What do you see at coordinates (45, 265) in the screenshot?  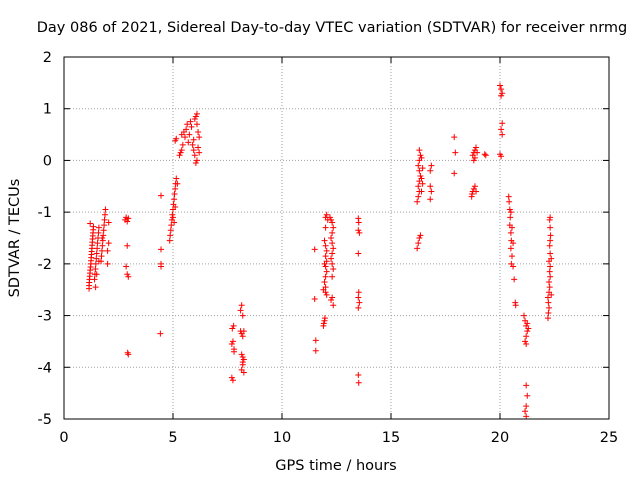 I see `y-tick-label: -2` at bounding box center [45, 265].